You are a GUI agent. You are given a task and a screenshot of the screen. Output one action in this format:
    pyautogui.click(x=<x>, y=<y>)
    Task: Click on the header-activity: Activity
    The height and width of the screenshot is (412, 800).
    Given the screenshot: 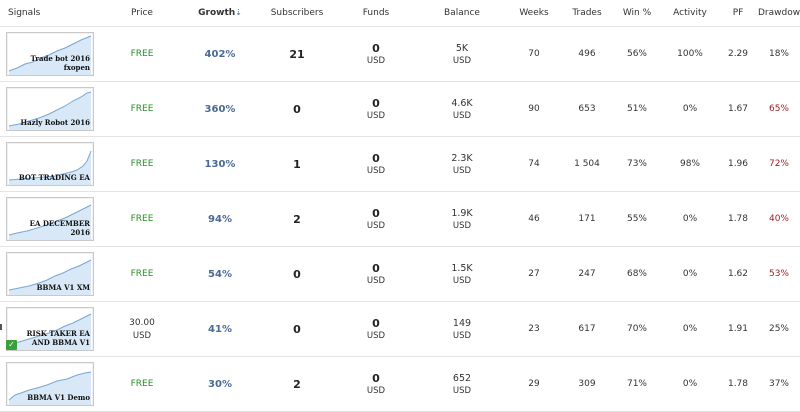 What is the action you would take?
    pyautogui.click(x=690, y=13)
    